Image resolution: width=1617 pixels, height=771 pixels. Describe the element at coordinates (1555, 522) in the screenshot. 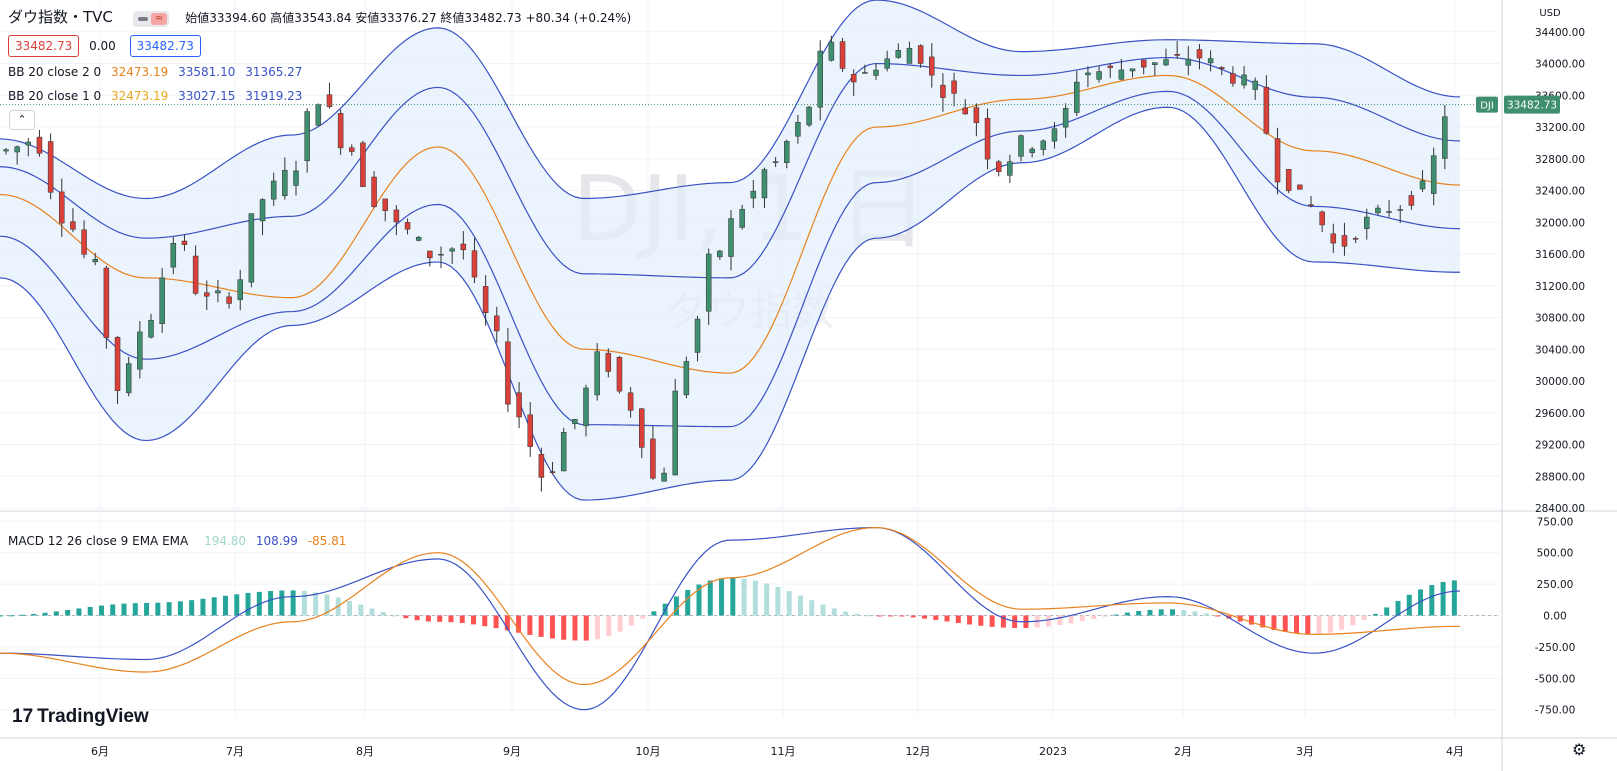

I see `macd-tick-label: 750.00` at that location.